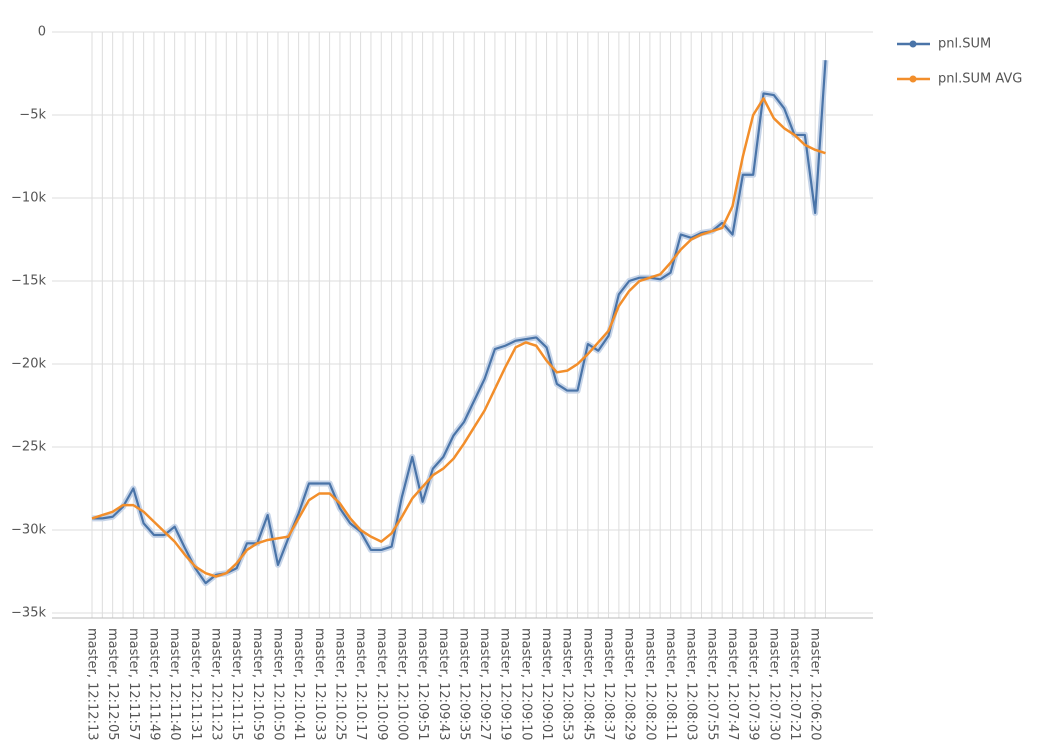 This screenshot has height=754, width=1046. What do you see at coordinates (153, 684) in the screenshot?
I see `x-tick-label: master, 12:11:49` at bounding box center [153, 684].